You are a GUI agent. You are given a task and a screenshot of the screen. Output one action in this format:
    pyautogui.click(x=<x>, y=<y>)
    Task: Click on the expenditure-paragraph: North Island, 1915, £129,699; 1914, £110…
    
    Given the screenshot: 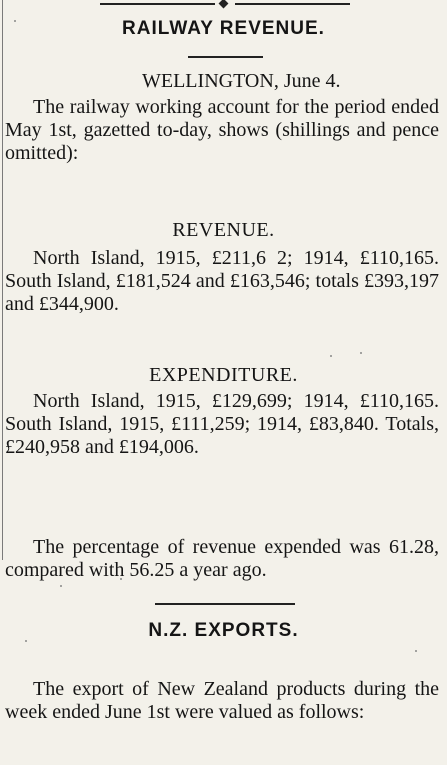 What is the action you would take?
    pyautogui.click(x=222, y=424)
    